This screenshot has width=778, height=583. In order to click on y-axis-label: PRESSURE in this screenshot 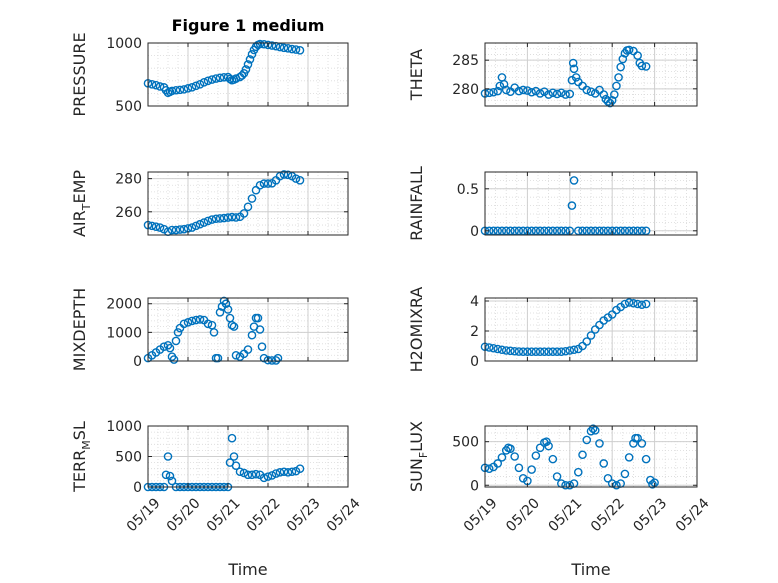, I will do `click(79, 74)`.